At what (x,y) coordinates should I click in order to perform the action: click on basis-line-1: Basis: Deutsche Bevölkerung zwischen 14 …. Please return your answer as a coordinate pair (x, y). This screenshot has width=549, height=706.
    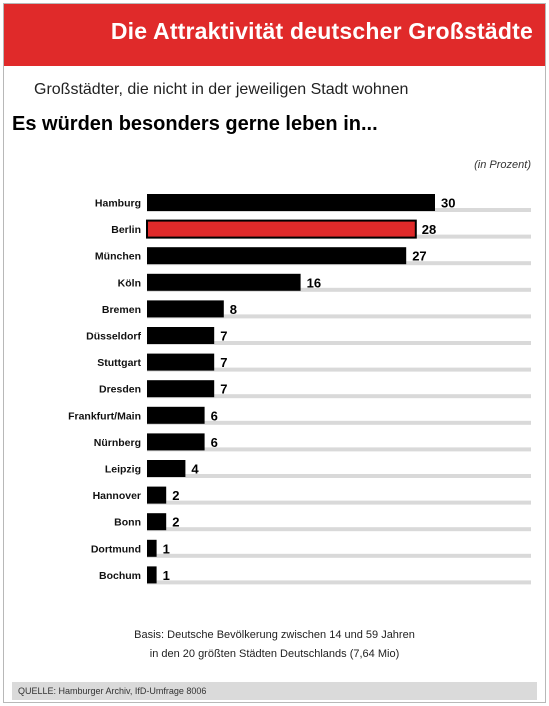
    Looking at the image, I should click on (274, 635).